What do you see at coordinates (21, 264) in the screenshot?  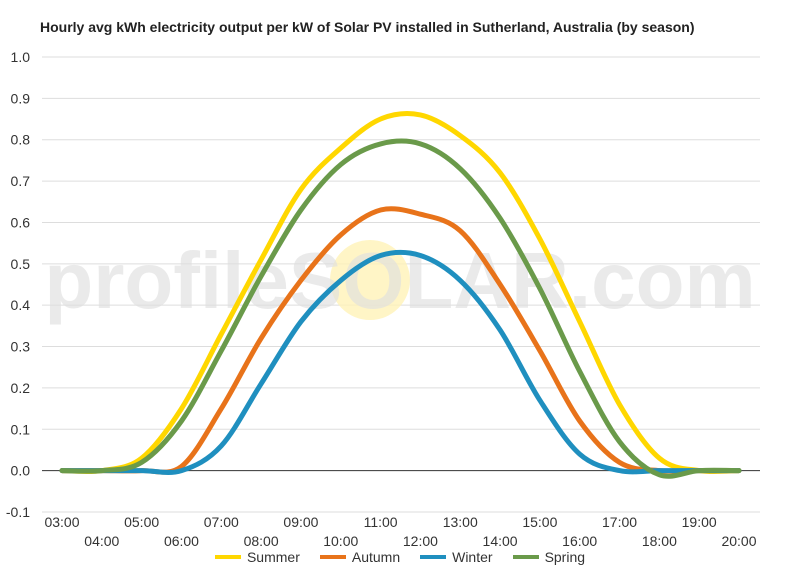 I see `y-tick-label: 0.5` at bounding box center [21, 264].